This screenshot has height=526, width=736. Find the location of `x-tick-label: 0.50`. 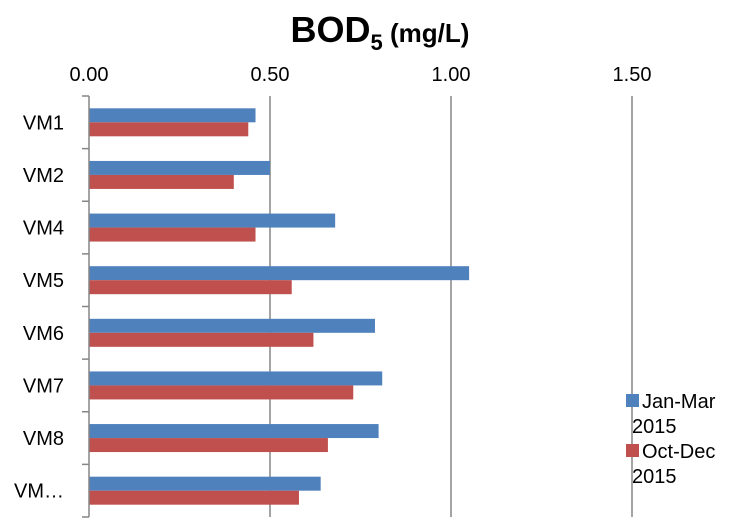

x-tick-label: 0.50 is located at coordinates (270, 75).